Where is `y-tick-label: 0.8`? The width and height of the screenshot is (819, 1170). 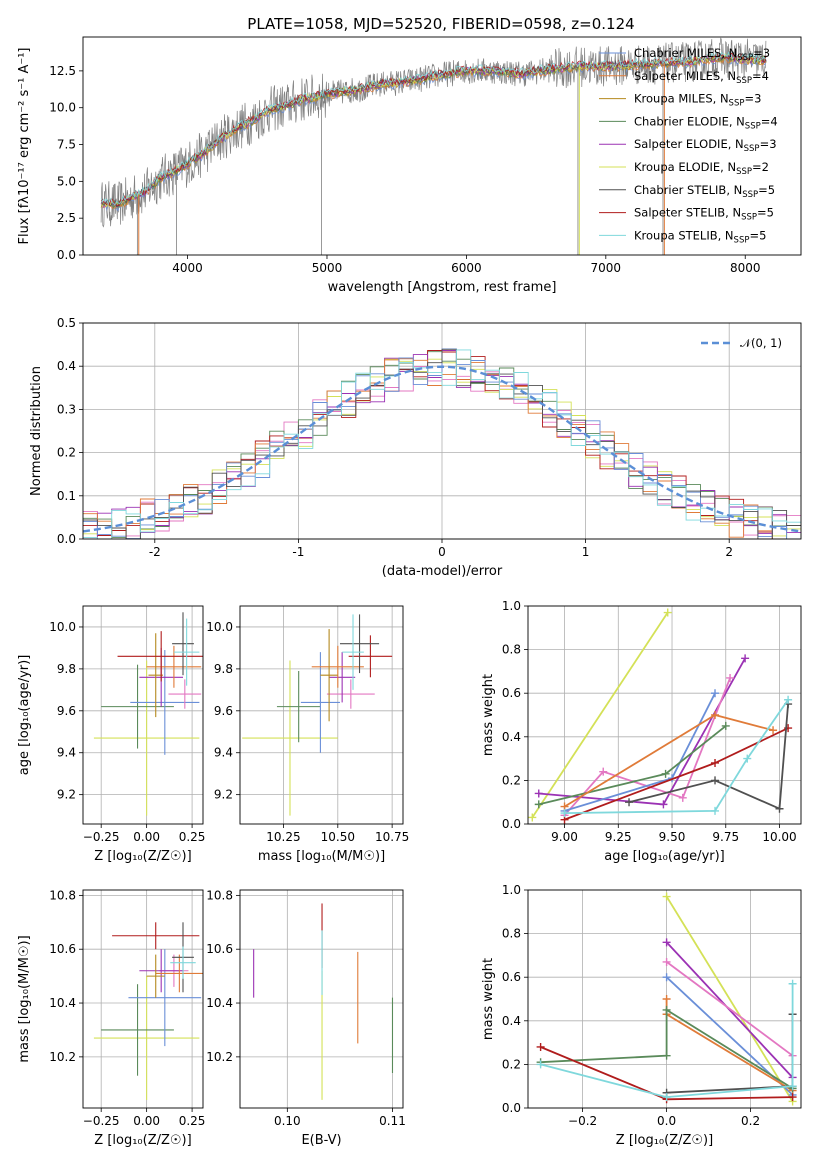 y-tick-label: 0.8 is located at coordinates (511, 934).